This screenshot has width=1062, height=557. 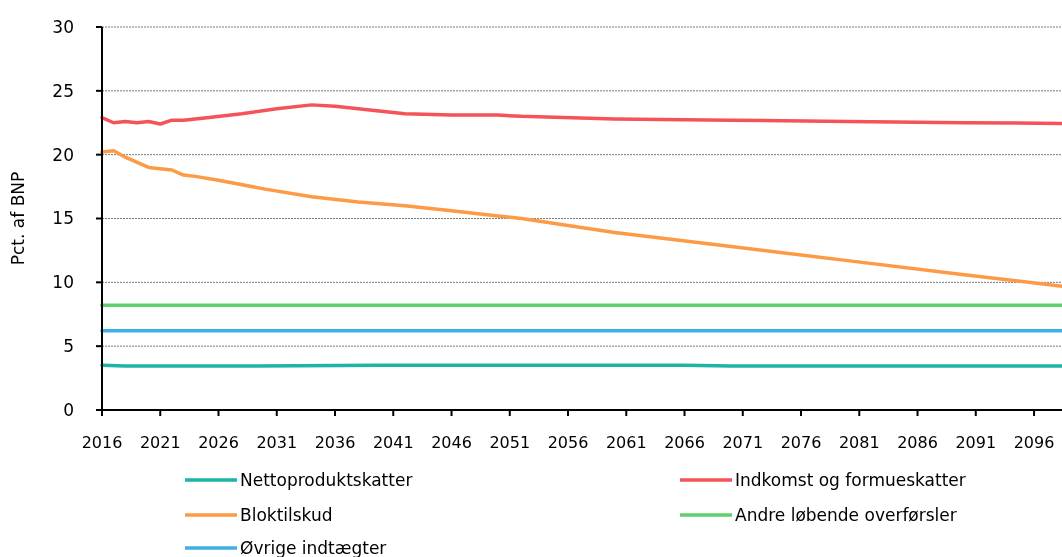 I want to click on y-tick-label: 15, so click(x=63, y=218).